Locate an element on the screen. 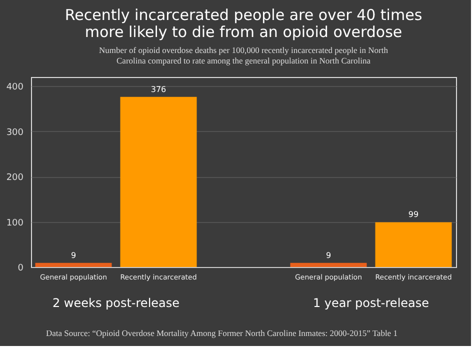 The height and width of the screenshot is (355, 474). chart-subtitle: Number of opioid overdose deaths per 100,000 recently incarcerated people in North Carolina compared to rate among the general population in North Carolina is located at coordinates (244, 55).